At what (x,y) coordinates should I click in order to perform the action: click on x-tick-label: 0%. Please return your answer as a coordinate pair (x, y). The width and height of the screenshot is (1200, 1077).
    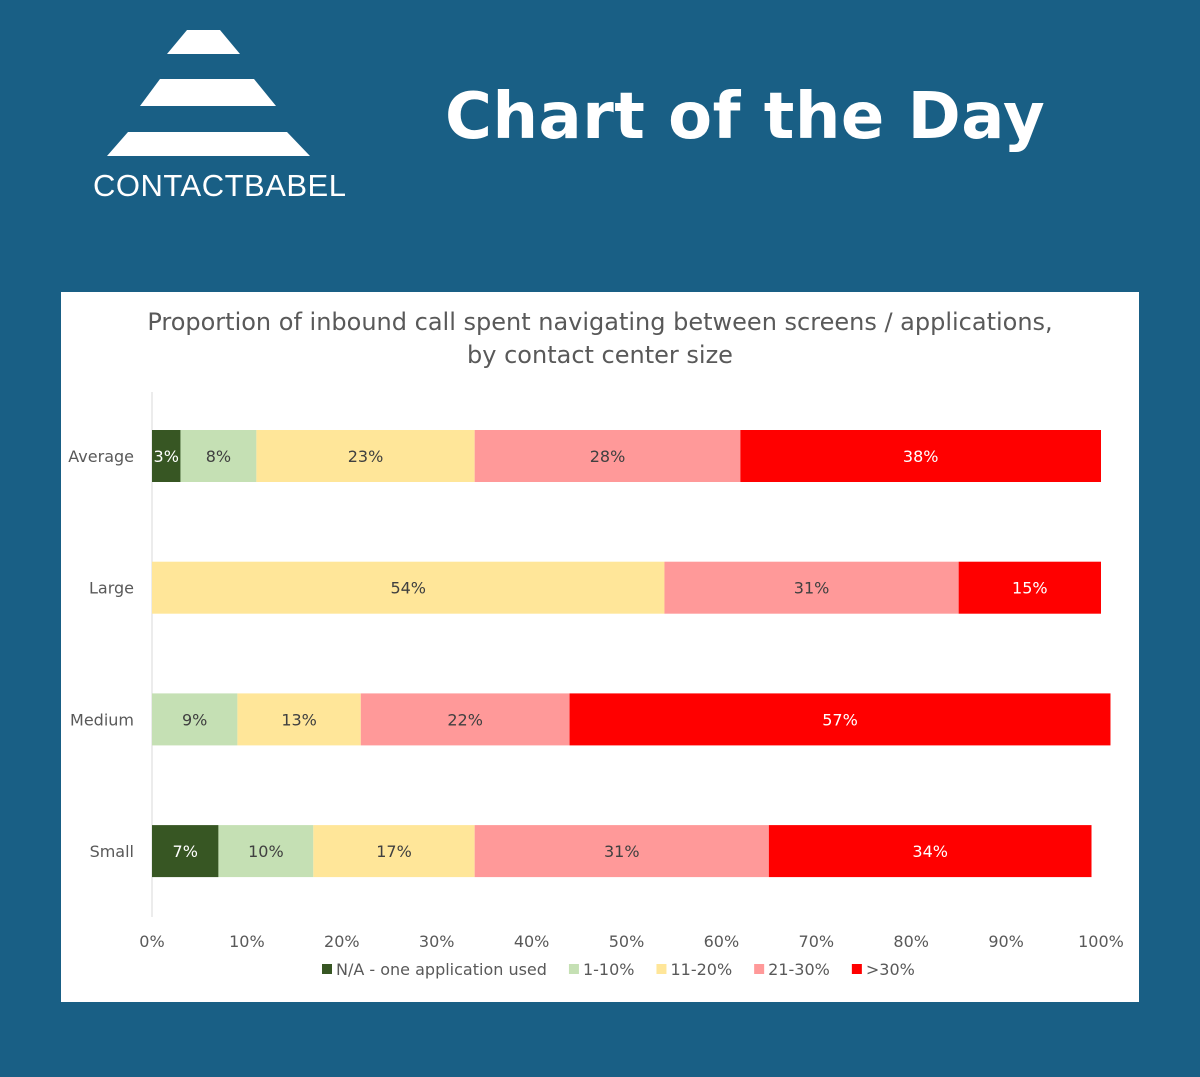
    Looking at the image, I should click on (151, 941).